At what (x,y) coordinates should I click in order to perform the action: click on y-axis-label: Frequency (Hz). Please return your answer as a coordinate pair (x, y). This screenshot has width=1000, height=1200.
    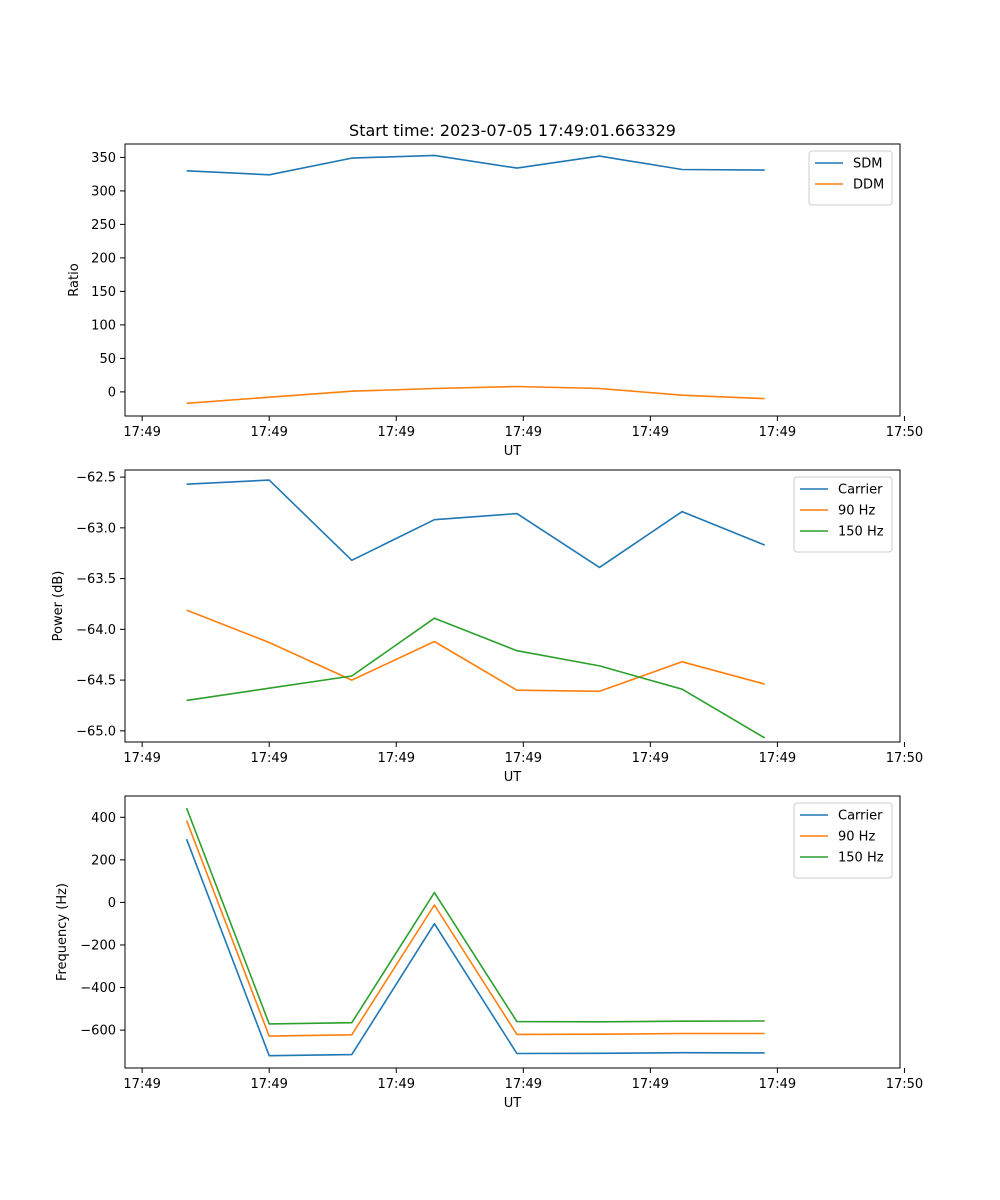
    Looking at the image, I should click on (62, 932).